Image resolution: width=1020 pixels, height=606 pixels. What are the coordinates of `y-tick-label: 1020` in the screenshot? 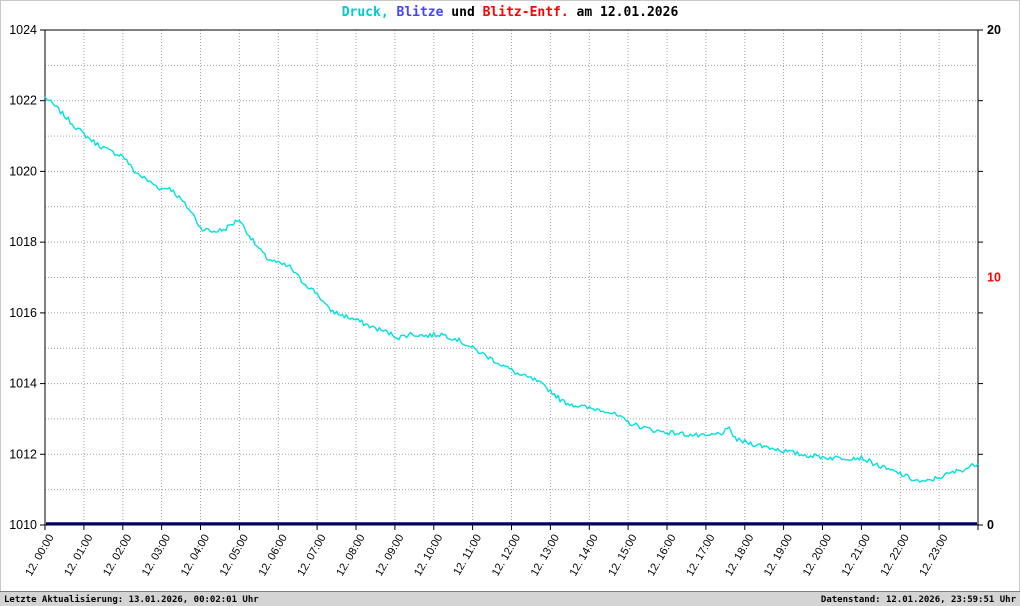 It's located at (23, 171).